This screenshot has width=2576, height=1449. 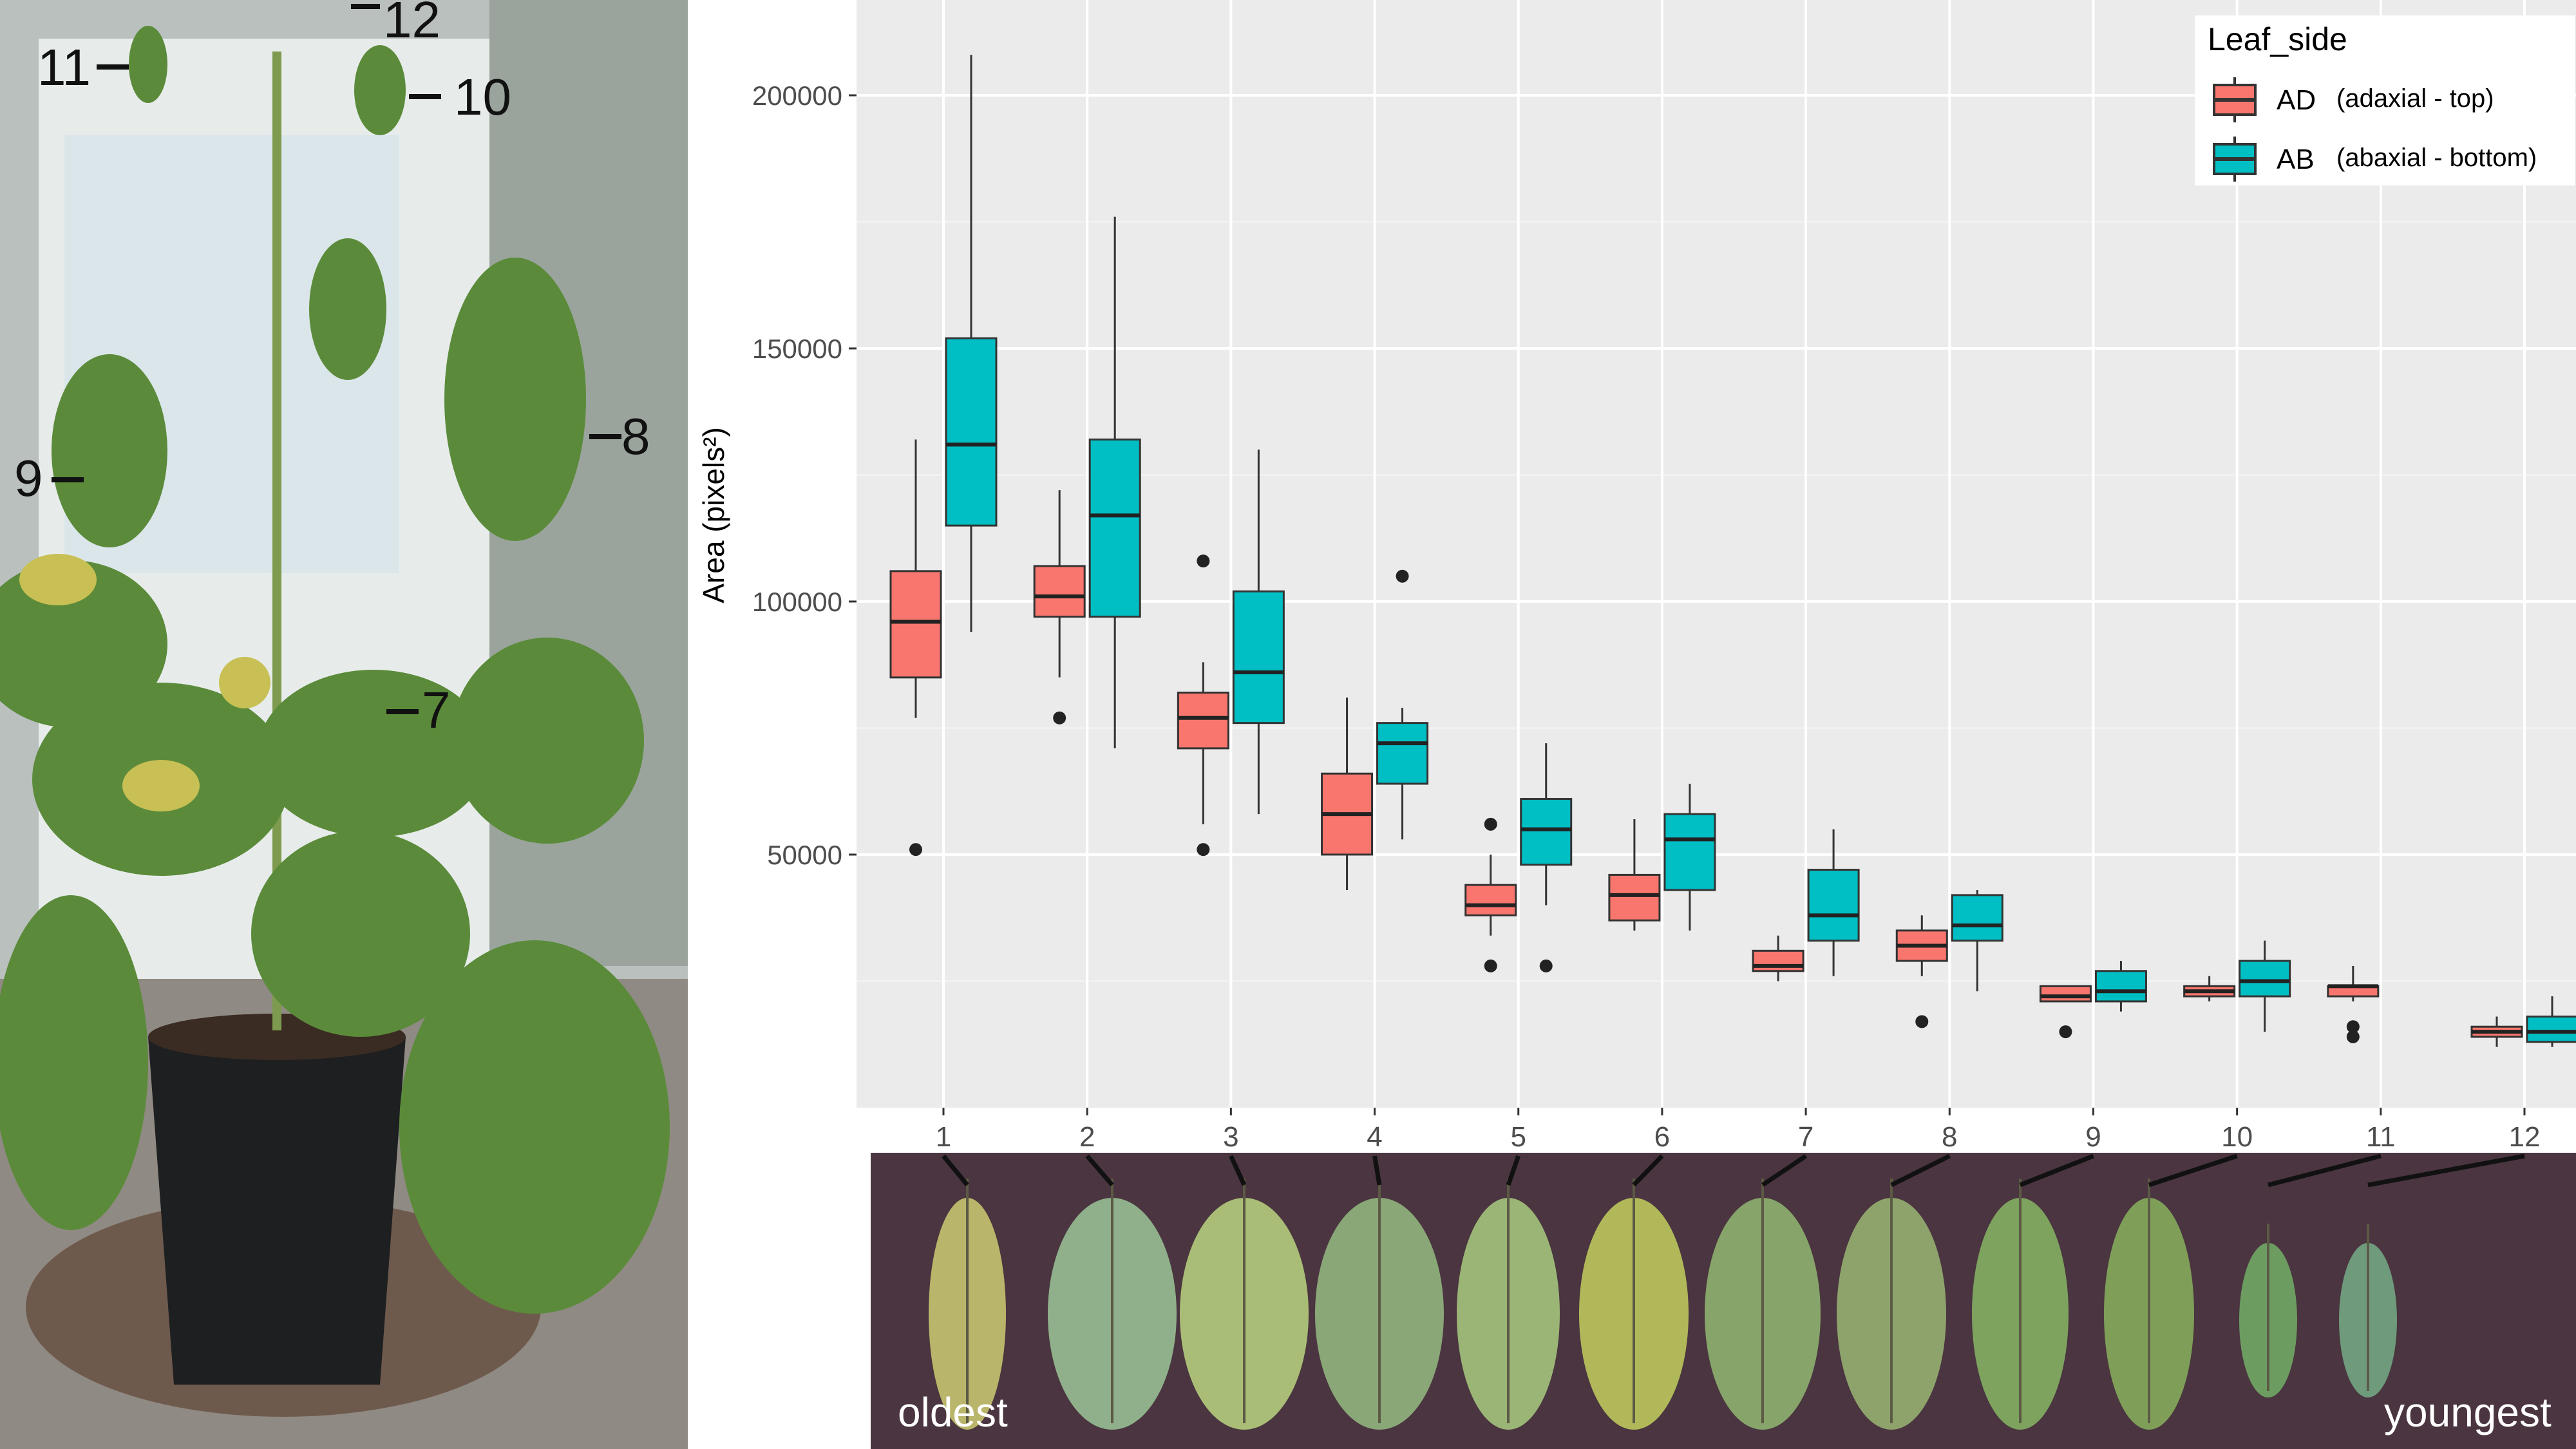 What do you see at coordinates (797, 602) in the screenshot?
I see `y-tick-label: 100000` at bounding box center [797, 602].